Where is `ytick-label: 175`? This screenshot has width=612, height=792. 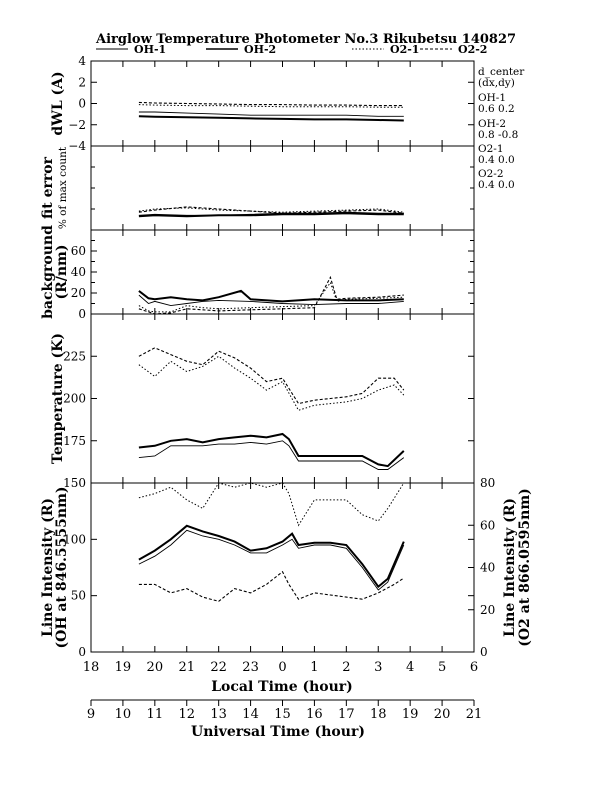 ytick-label: 175 is located at coordinates (74, 441).